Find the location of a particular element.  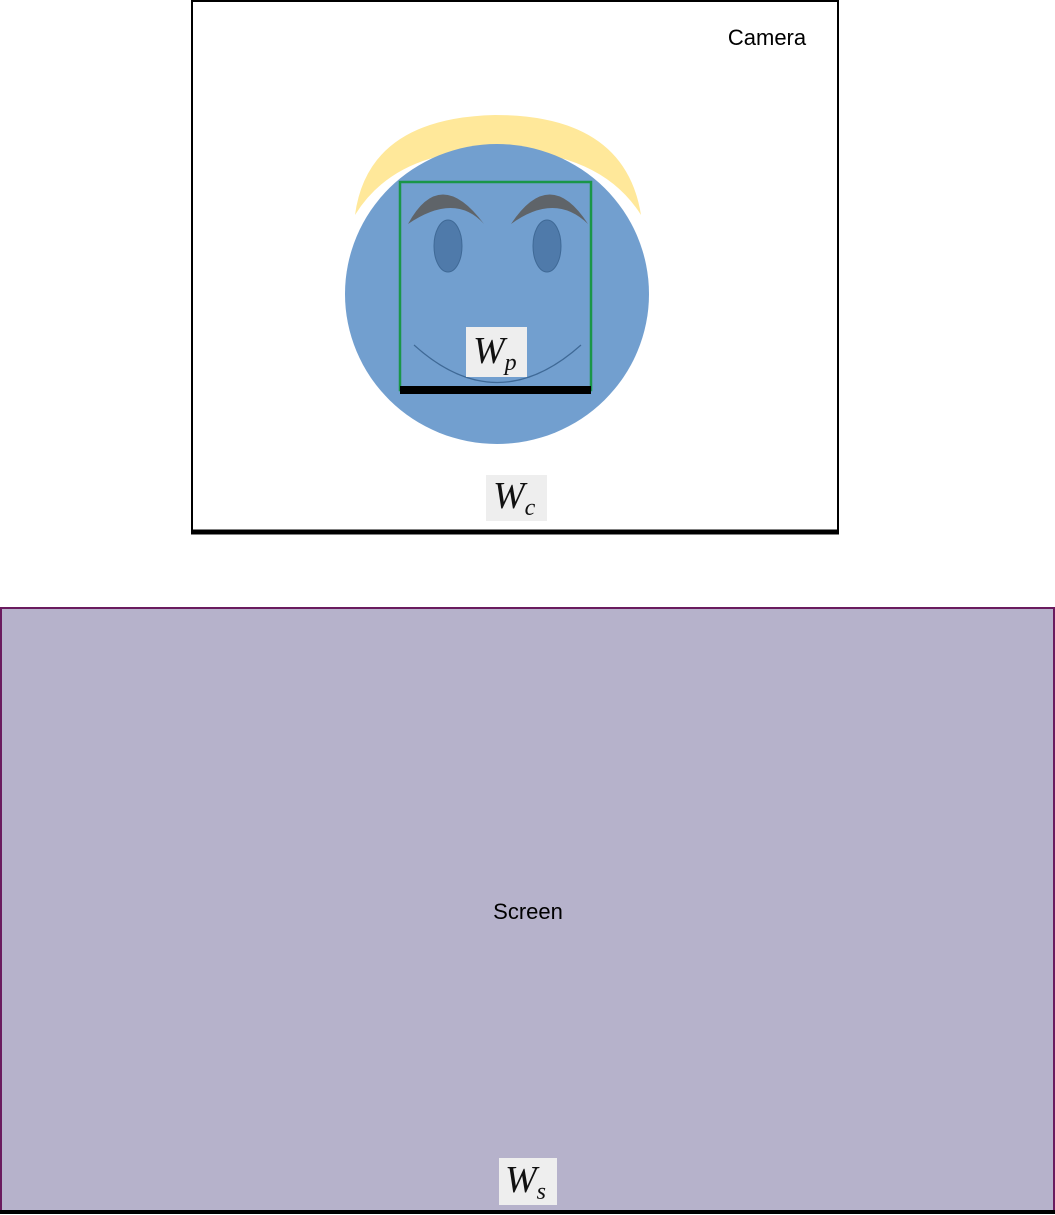

left-eyebrow is located at coordinates (446, 209).